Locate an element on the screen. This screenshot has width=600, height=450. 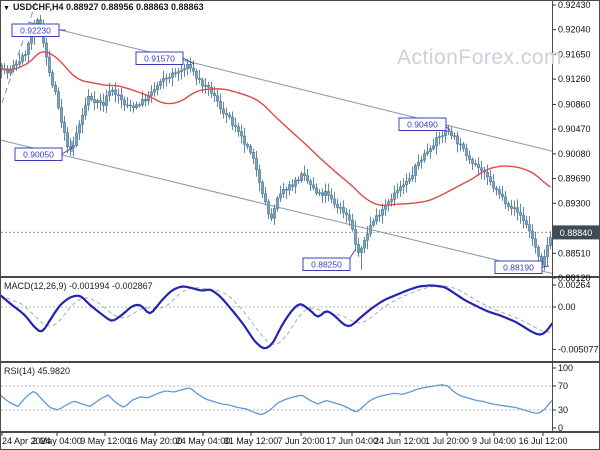
macd-axis-label: -0.005077 is located at coordinates (578, 349).